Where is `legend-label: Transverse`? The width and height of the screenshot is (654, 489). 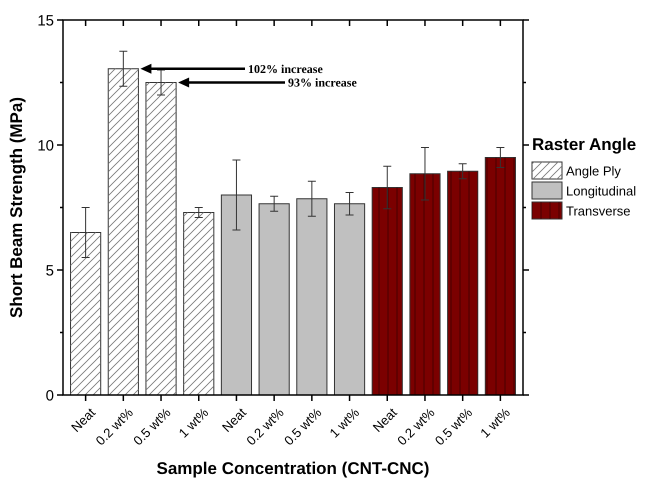 legend-label: Transverse is located at coordinates (598, 211).